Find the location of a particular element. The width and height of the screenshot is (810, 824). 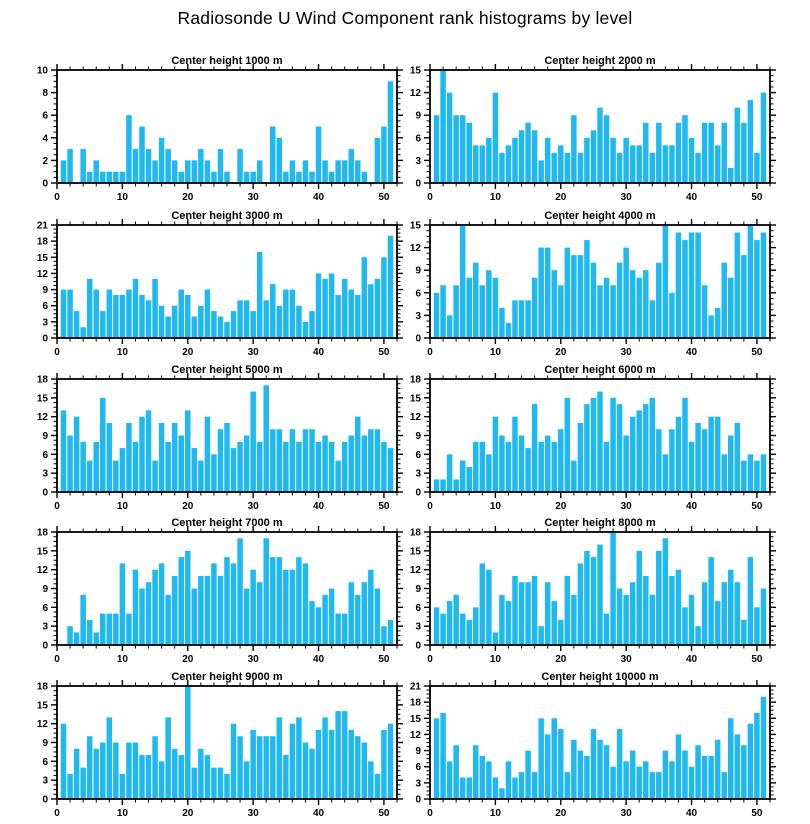

y-tick-label: 9 is located at coordinates (45, 436).